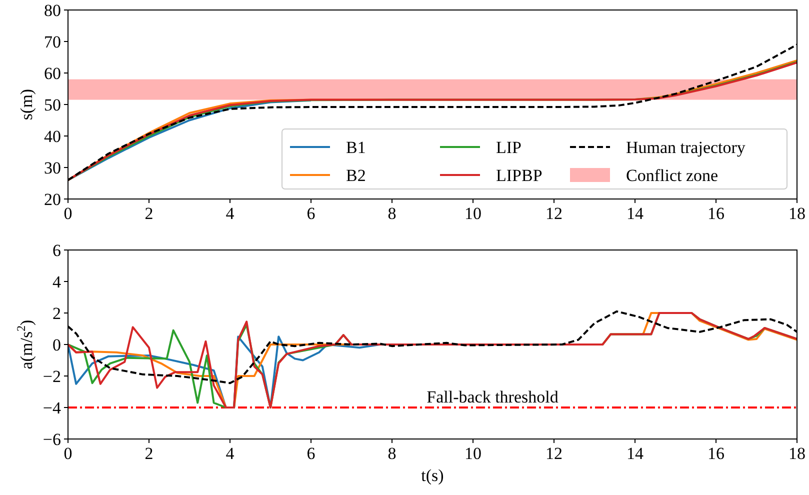 The width and height of the screenshot is (809, 495). I want to click on legend-label: B2, so click(356, 175).